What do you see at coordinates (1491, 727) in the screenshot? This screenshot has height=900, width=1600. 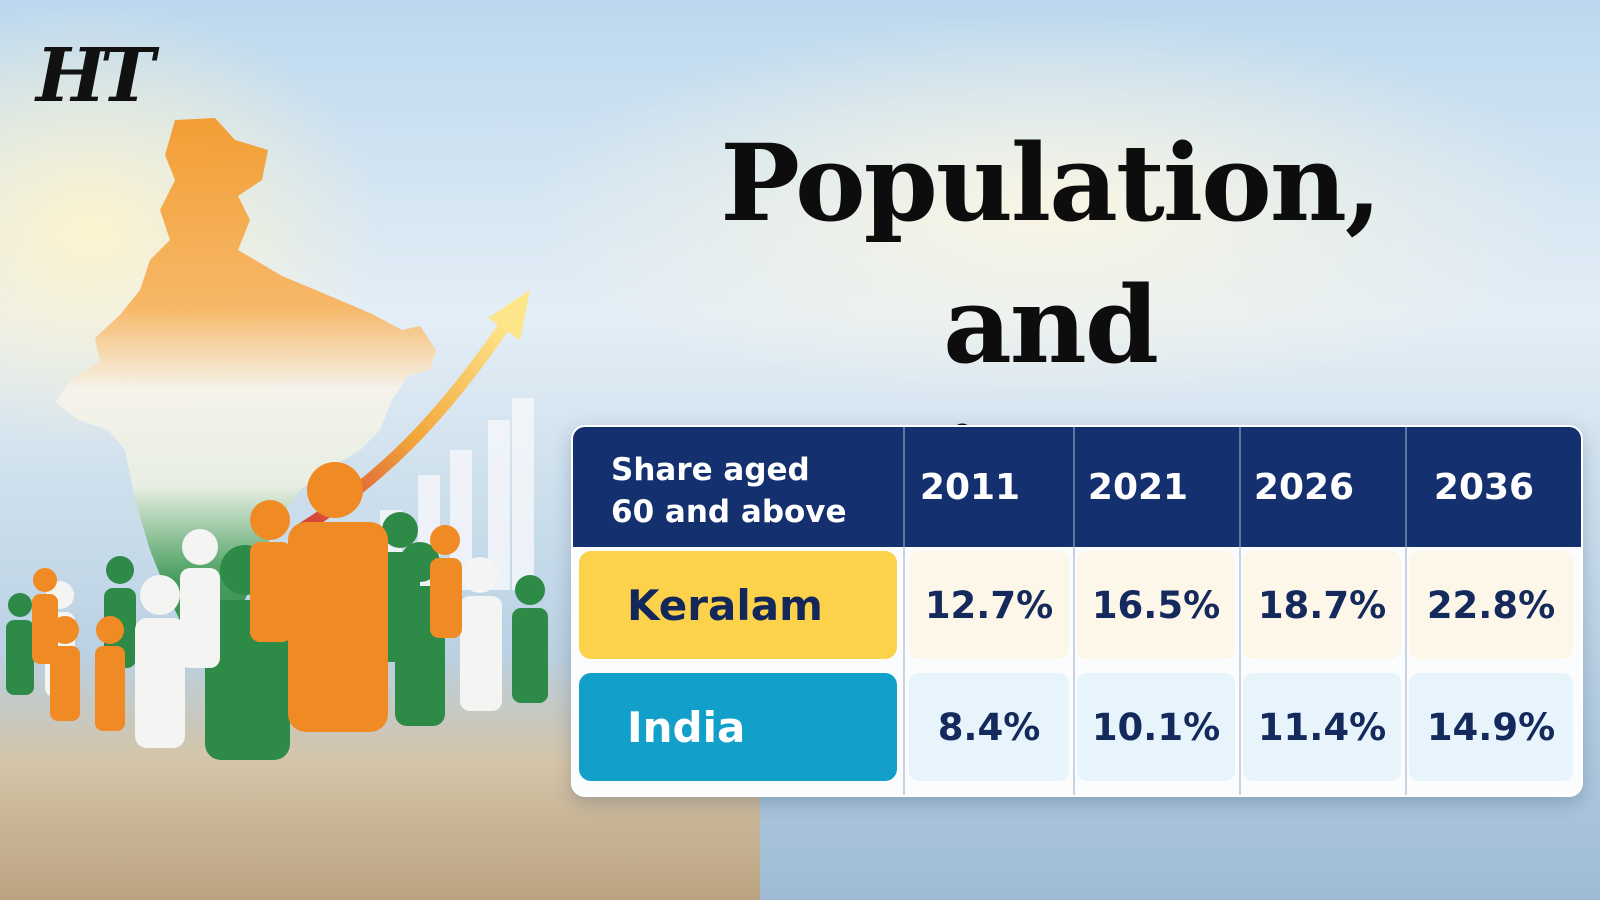 I see `table-cell: 14.9%` at bounding box center [1491, 727].